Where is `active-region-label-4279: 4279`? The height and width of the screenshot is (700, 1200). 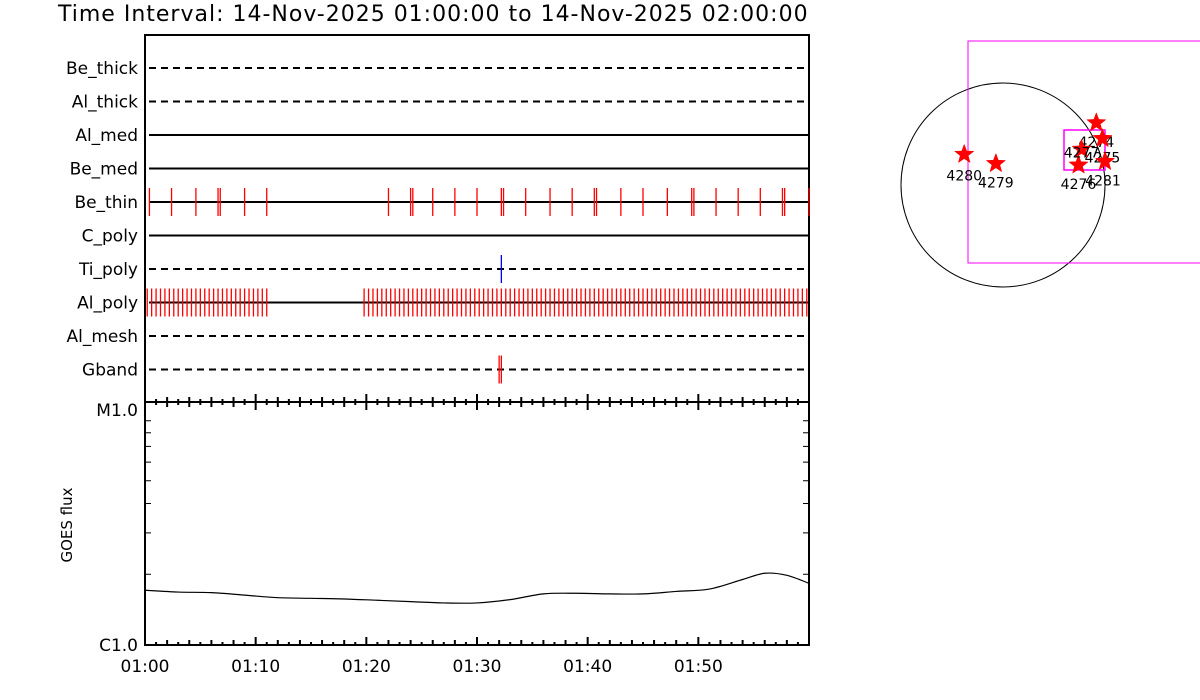 active-region-label-4279: 4279 is located at coordinates (996, 184).